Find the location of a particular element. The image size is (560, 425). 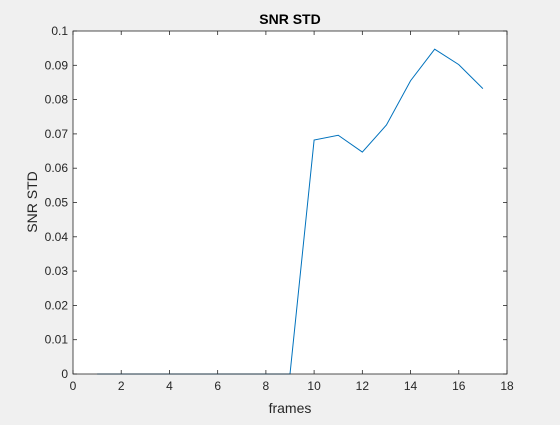

x-tick-label: 10 is located at coordinates (314, 386).